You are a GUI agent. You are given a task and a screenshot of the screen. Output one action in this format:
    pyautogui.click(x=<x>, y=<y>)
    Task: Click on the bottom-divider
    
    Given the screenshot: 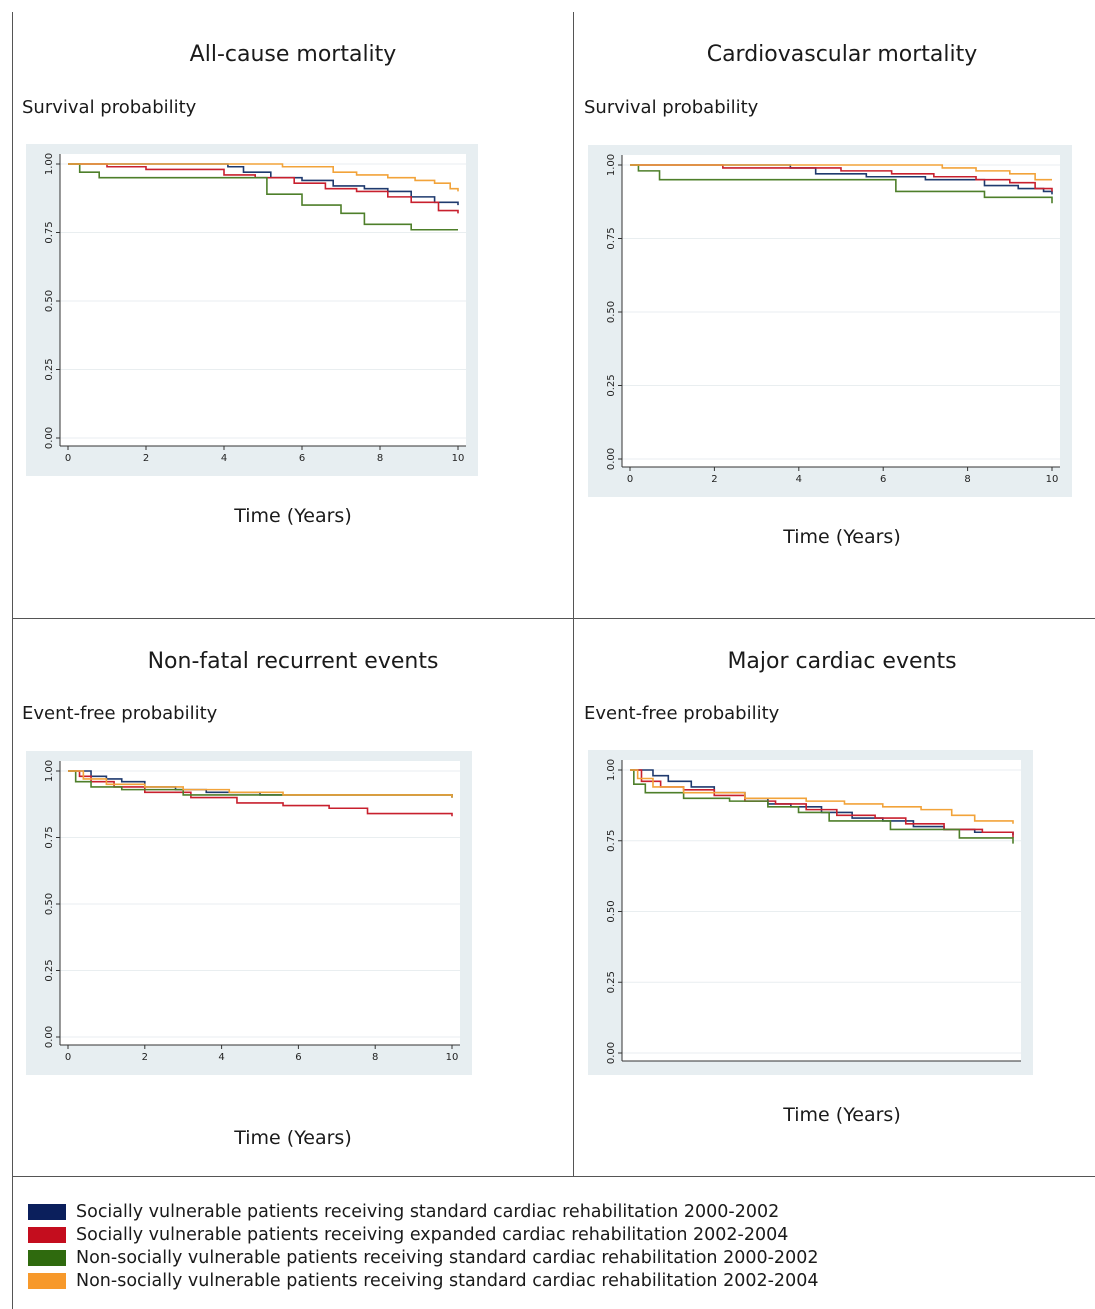 What is the action you would take?
    pyautogui.click(x=553, y=1176)
    